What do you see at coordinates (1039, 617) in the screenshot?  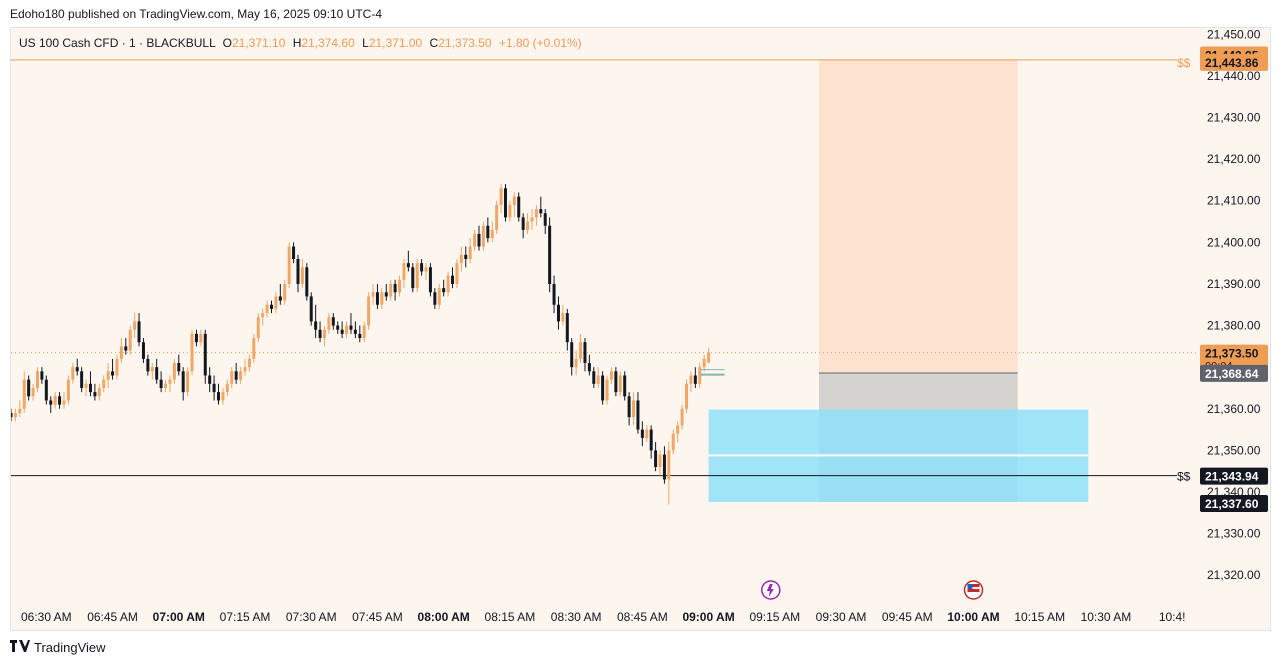 I see `x-tick-label: 10:15 AM` at bounding box center [1039, 617].